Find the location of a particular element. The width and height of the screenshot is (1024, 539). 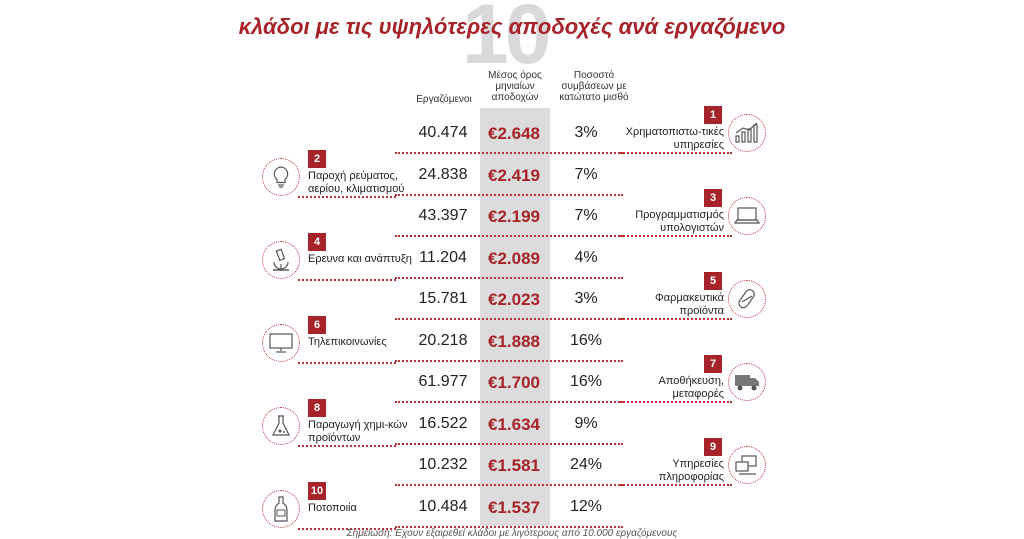

sector-2: 2 Παροχή ρεύματος, αερίου, κλιματισμού is located at coordinates (337, 176).